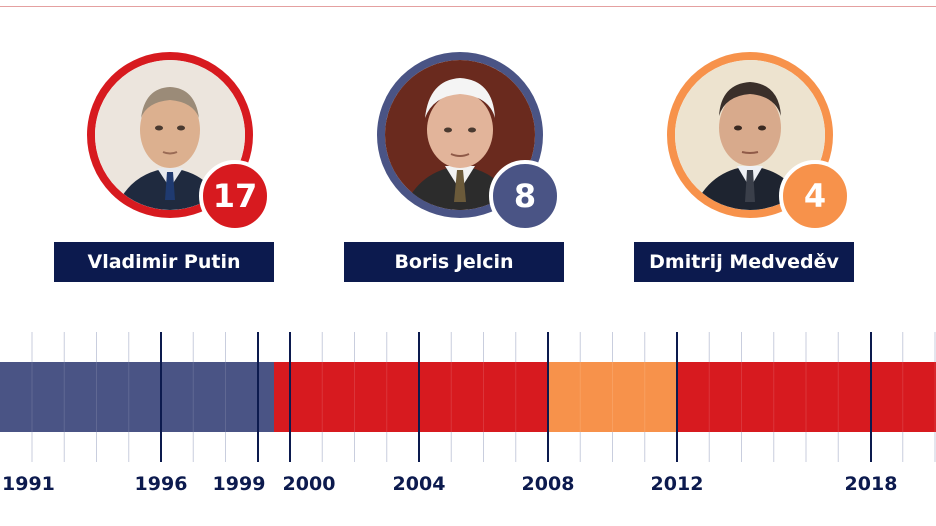 This screenshot has width=936, height=526. Describe the element at coordinates (164, 262) in the screenshot. I see `putin-name-label: Vladimir Putin` at that location.